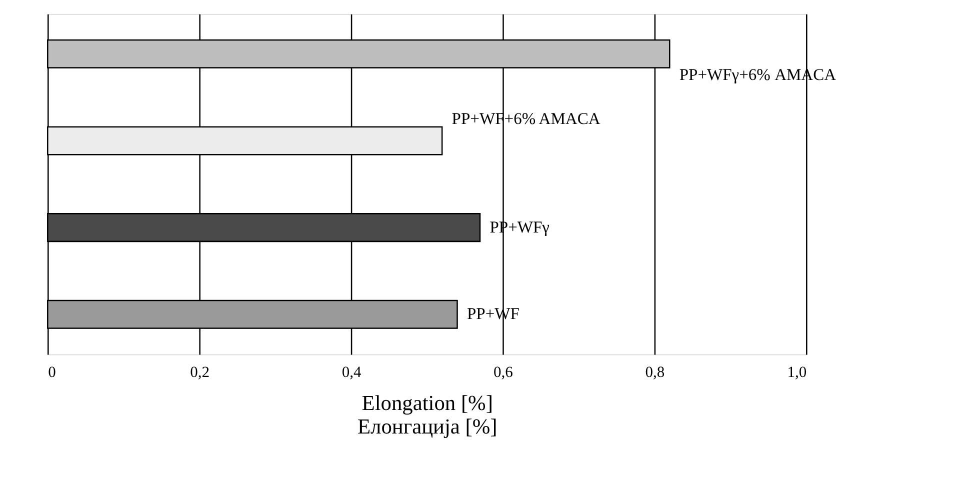 Image resolution: width=953 pixels, height=494 pixels. Describe the element at coordinates (504, 373) in the screenshot. I see `x-tick-label: 0,6` at that location.